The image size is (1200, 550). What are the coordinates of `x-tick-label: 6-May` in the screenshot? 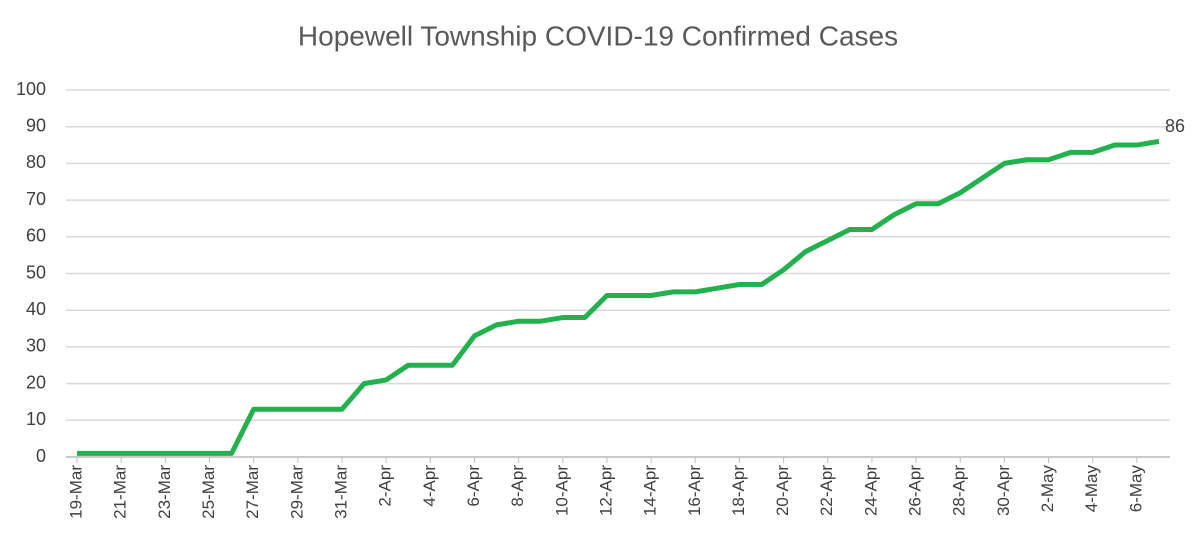 It's located at (1135, 489).